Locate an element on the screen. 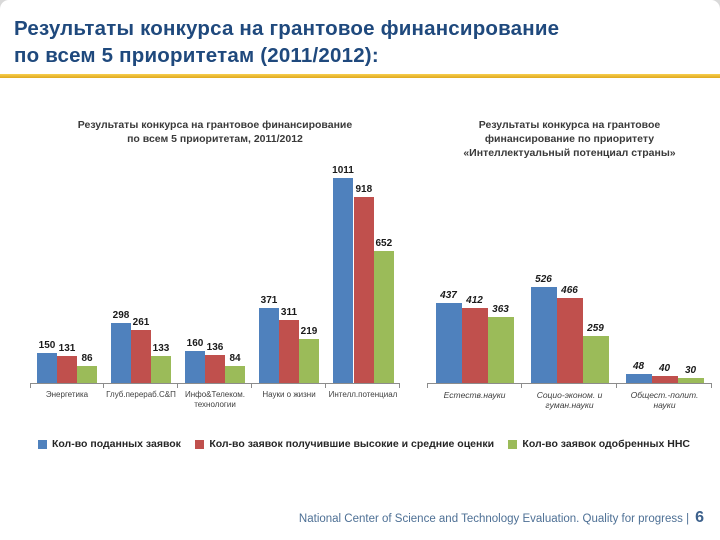 This screenshot has height=540, width=720. bar-with-label: 412 is located at coordinates (474, 338).